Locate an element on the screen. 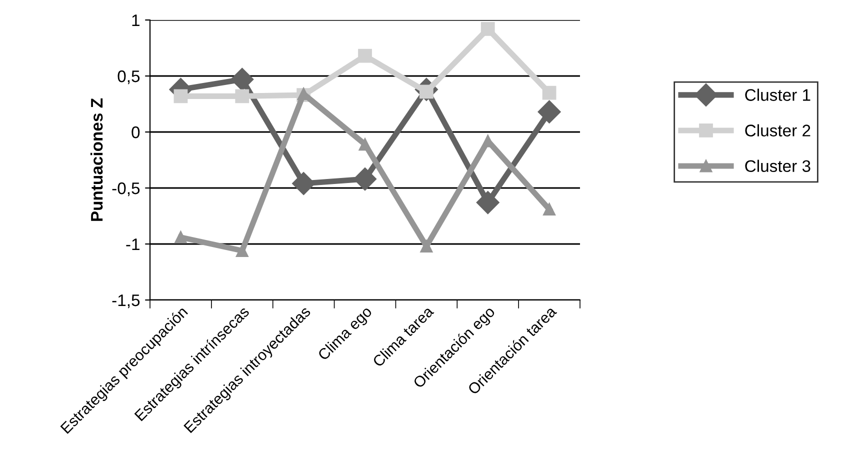 This screenshot has height=468, width=841. y-tick-label: -1,5 is located at coordinates (126, 301).